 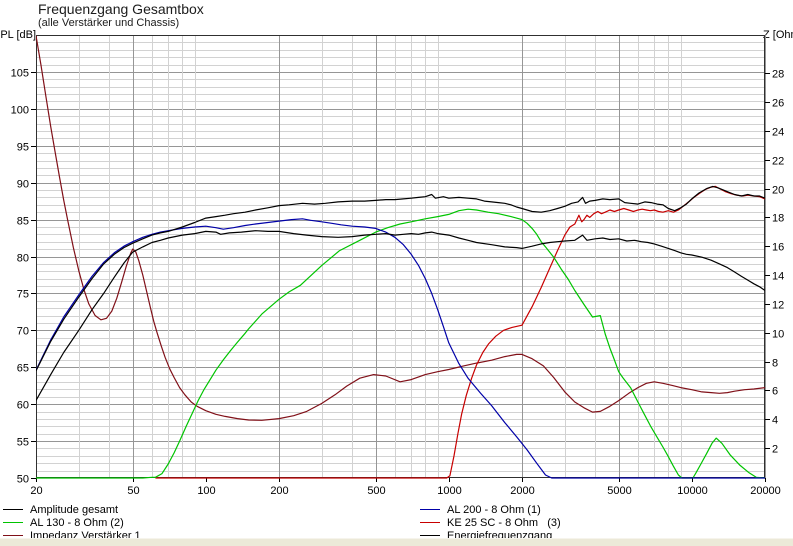 I want to click on legend-label: Amplitude gesamt, so click(x=74, y=509).